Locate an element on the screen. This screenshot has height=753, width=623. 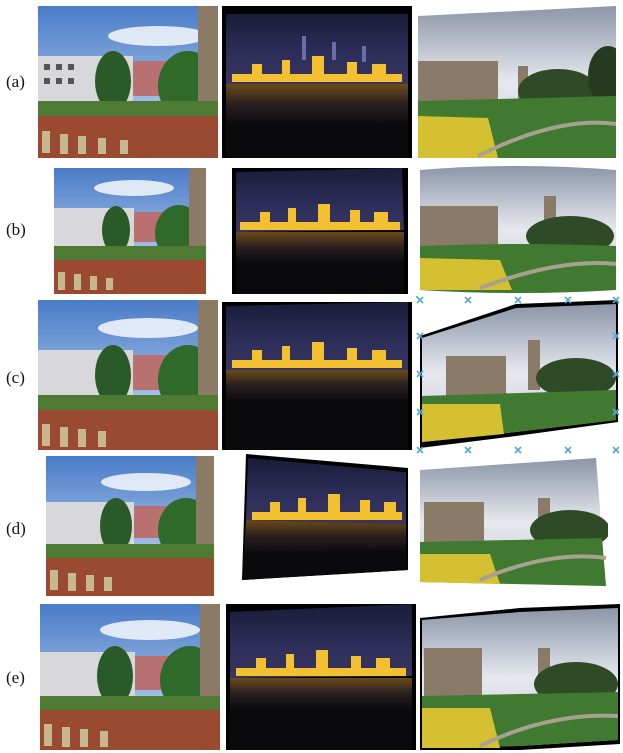
row-label-e: (e) is located at coordinates (15, 677).